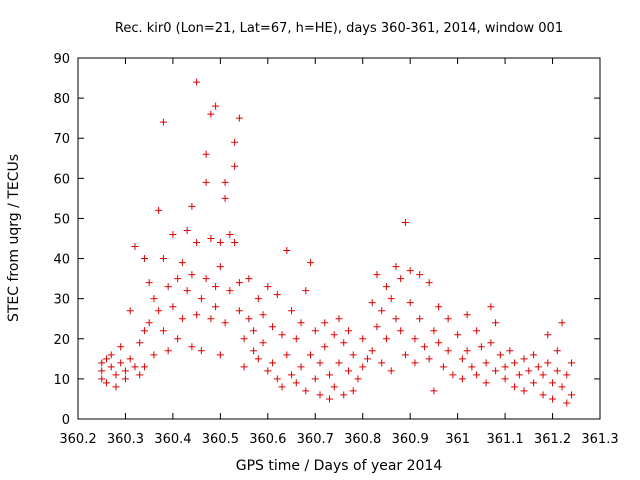 This screenshot has width=640, height=480. What do you see at coordinates (61, 380) in the screenshot?
I see `y-tick-label: 10` at bounding box center [61, 380].